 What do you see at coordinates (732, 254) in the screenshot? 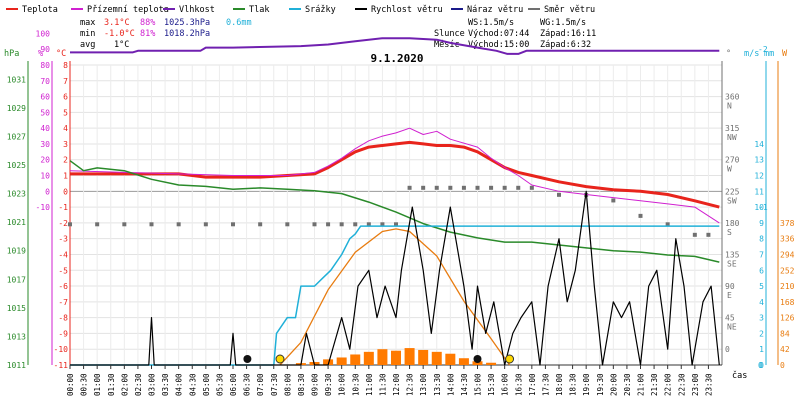
I see `tick-label-dir: 135` at bounding box center [732, 254].